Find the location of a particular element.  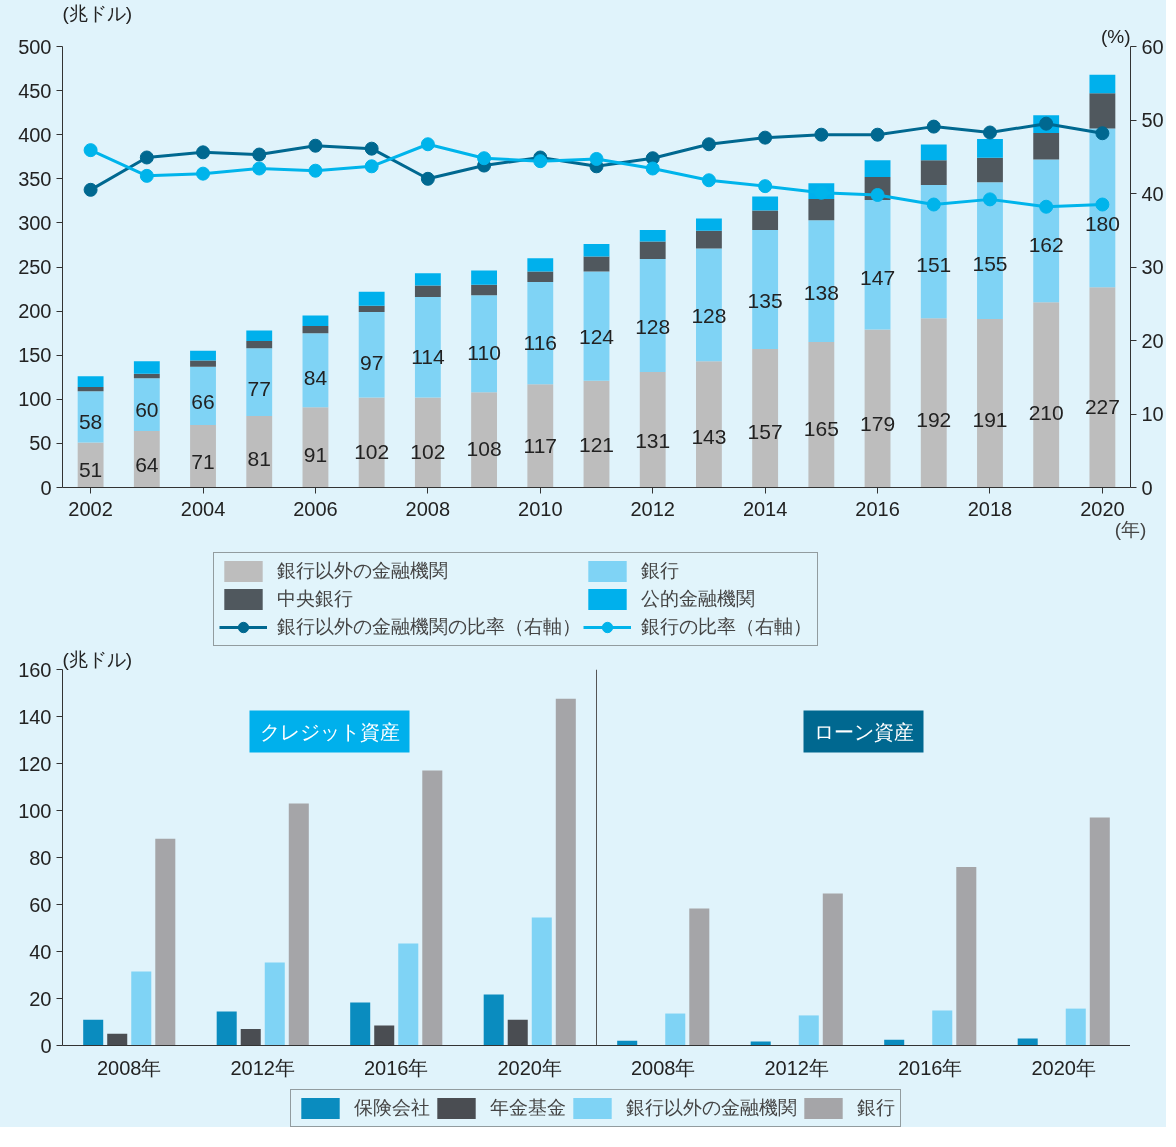

data-label: 192 is located at coordinates (934, 419).